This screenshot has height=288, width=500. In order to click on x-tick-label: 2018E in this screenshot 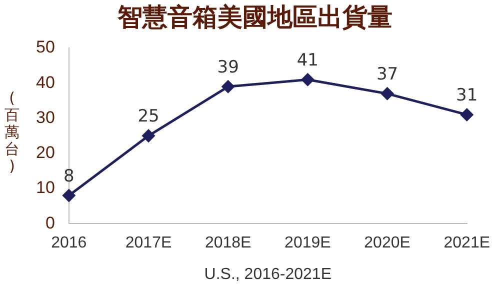, I will do `click(228, 243)`.